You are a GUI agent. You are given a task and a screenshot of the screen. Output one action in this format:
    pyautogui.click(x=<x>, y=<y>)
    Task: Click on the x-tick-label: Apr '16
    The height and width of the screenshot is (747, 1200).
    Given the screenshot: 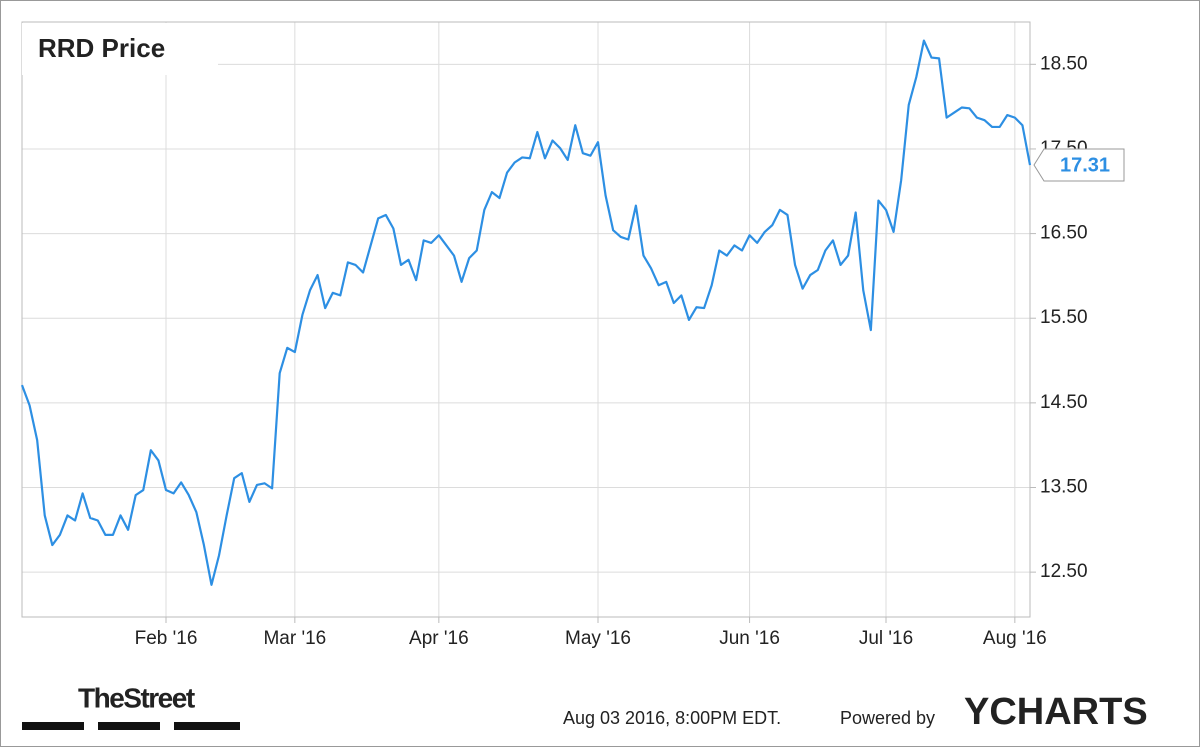 What is the action you would take?
    pyautogui.click(x=439, y=638)
    